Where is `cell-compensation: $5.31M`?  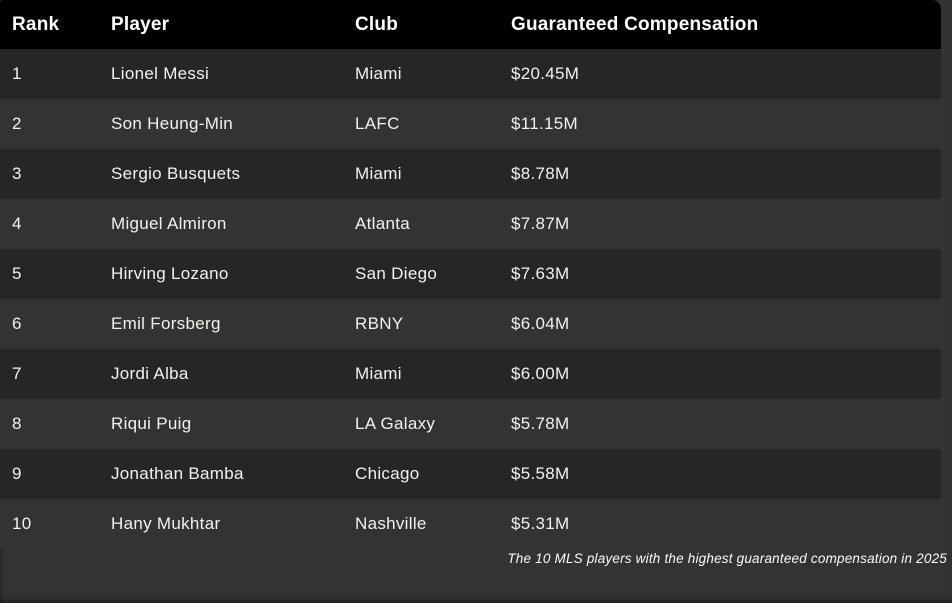
cell-compensation: $5.31M is located at coordinates (540, 523).